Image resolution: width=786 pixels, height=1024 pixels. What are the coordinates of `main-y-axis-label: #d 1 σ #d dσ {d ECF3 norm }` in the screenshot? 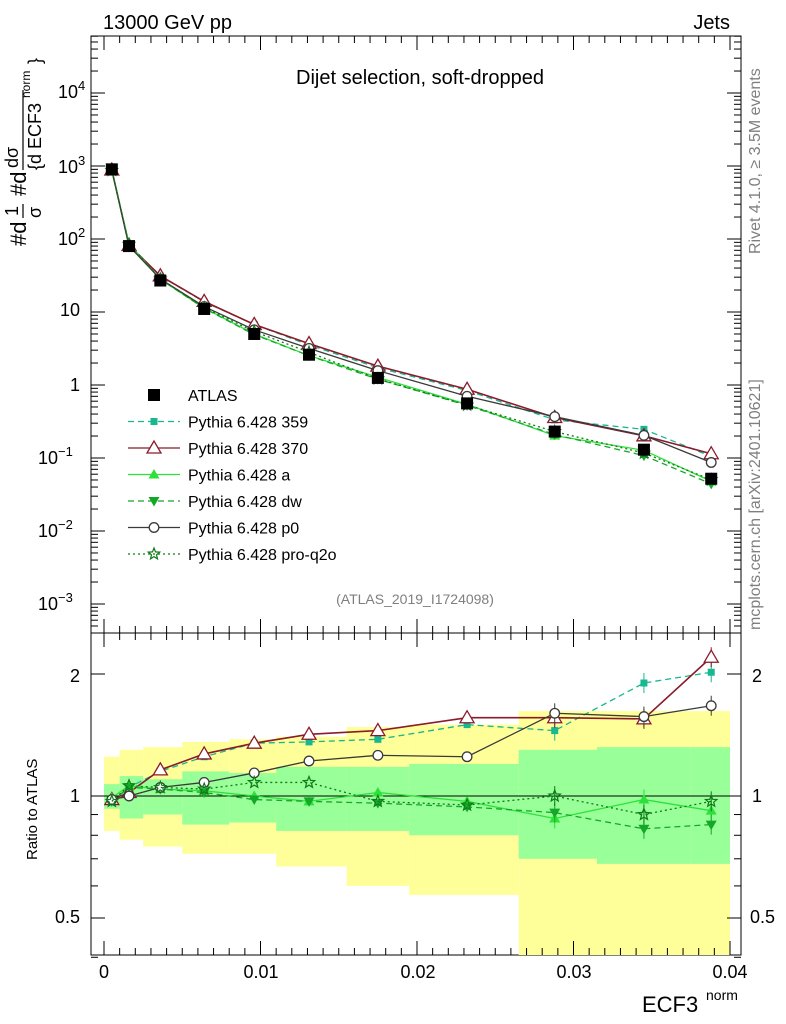 It's located at (23, 152).